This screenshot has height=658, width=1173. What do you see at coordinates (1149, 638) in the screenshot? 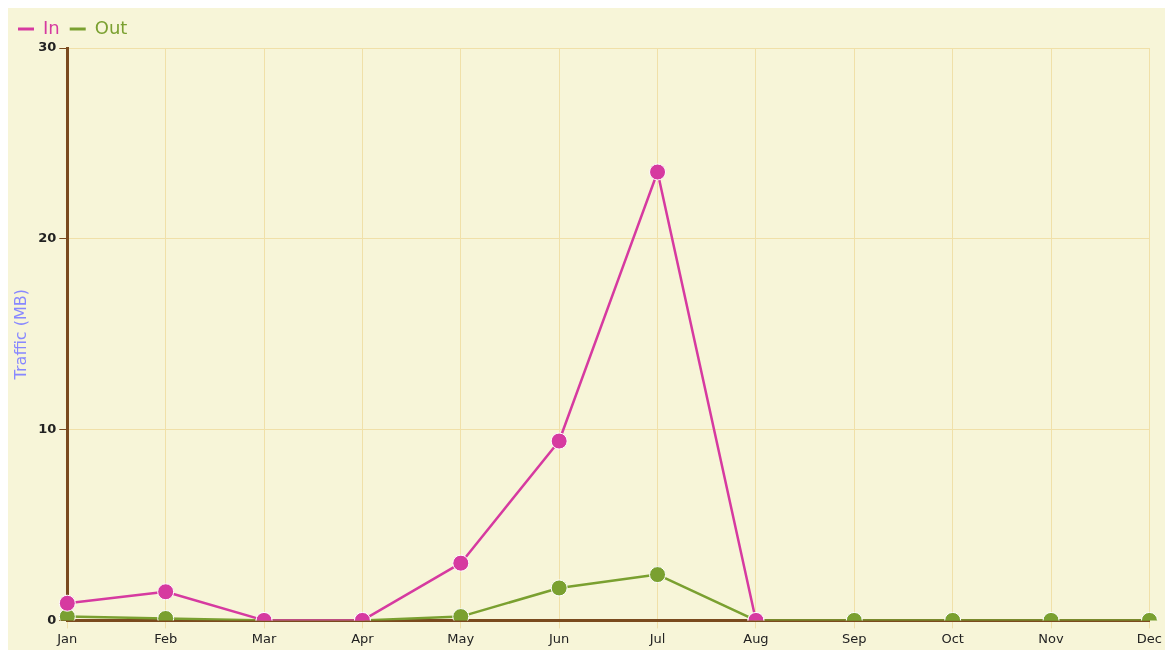
I see `x-tick-label: Dec` at bounding box center [1149, 638].